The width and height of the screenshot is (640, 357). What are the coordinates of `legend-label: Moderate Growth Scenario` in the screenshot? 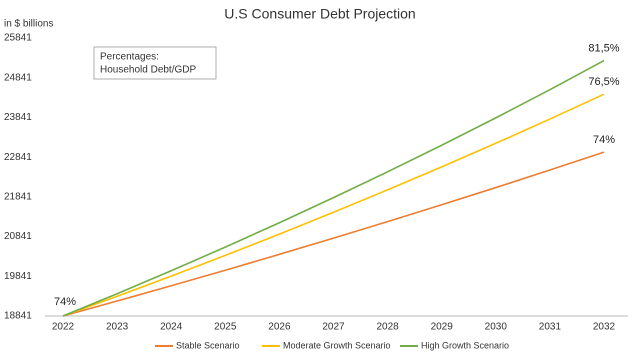 It's located at (337, 345).